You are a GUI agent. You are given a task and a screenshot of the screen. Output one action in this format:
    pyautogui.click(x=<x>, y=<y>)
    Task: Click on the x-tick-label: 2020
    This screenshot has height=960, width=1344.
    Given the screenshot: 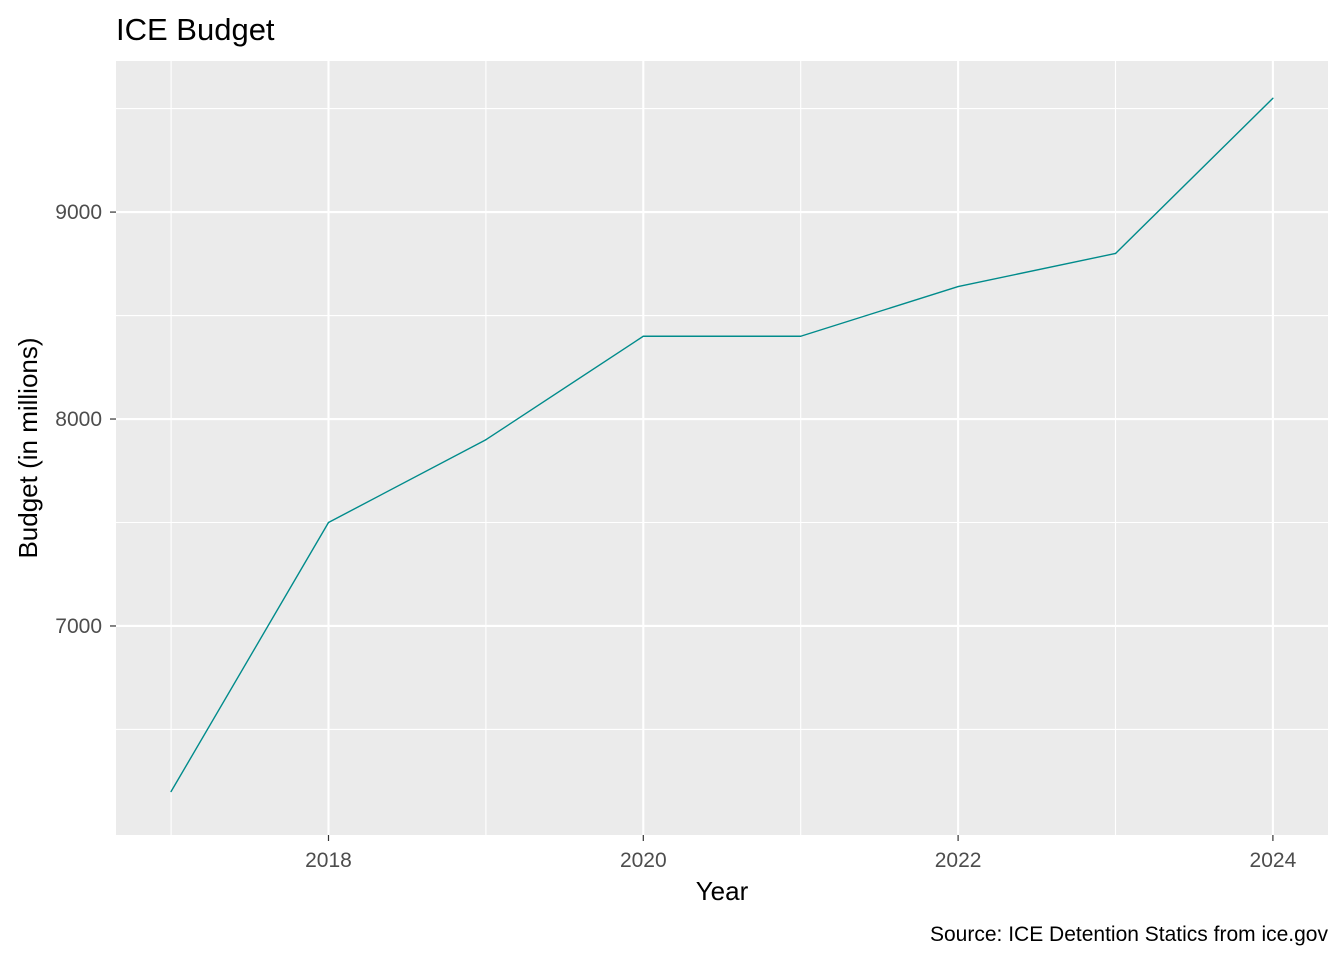 What is the action you would take?
    pyautogui.click(x=643, y=860)
    